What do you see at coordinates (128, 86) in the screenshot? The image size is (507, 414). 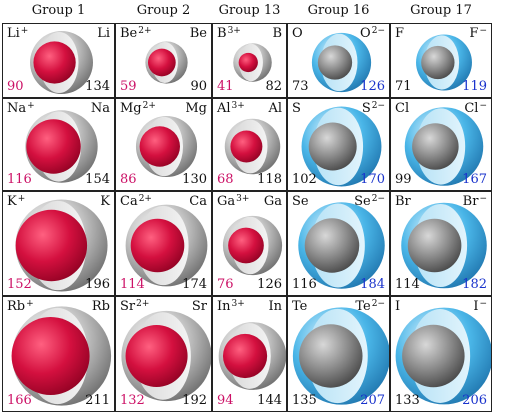 I see `radius-left: 59` at bounding box center [128, 86].